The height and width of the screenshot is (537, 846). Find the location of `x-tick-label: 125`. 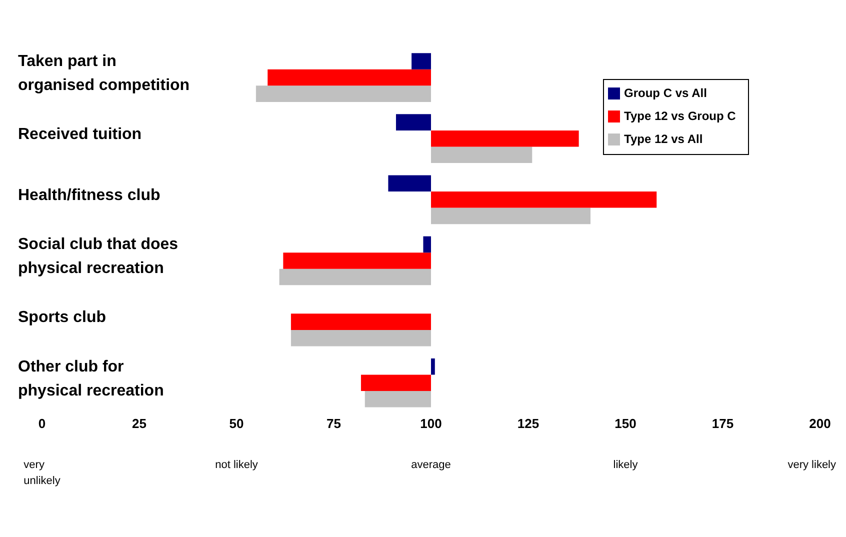

x-tick-label: 125 is located at coordinates (528, 423).